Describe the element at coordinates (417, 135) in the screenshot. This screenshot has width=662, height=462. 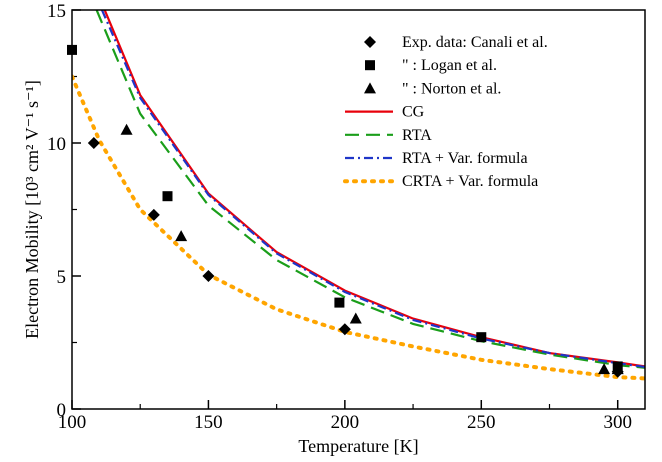
I see `legend-label-rta: RTA` at that location.